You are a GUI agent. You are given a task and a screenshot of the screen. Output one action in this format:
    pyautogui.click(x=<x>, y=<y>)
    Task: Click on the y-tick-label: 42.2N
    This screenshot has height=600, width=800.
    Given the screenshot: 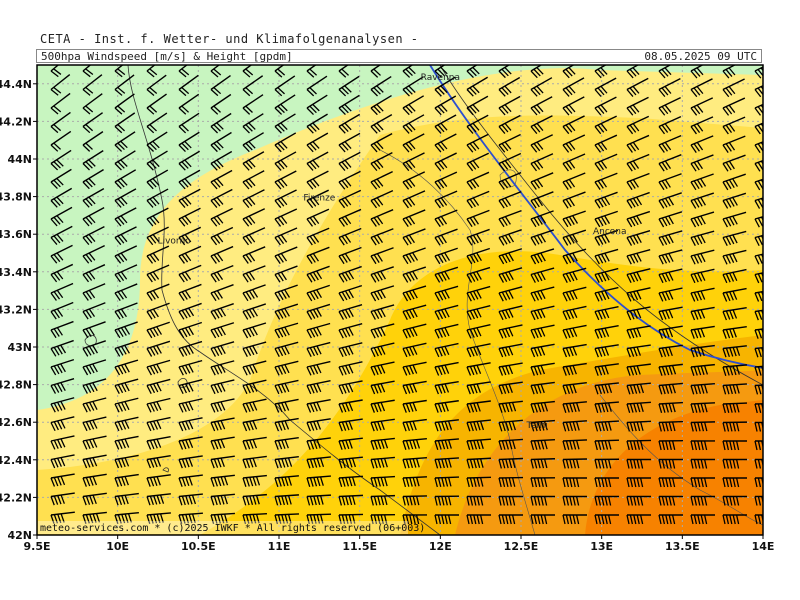 What is the action you would take?
    pyautogui.click(x=16, y=497)
    